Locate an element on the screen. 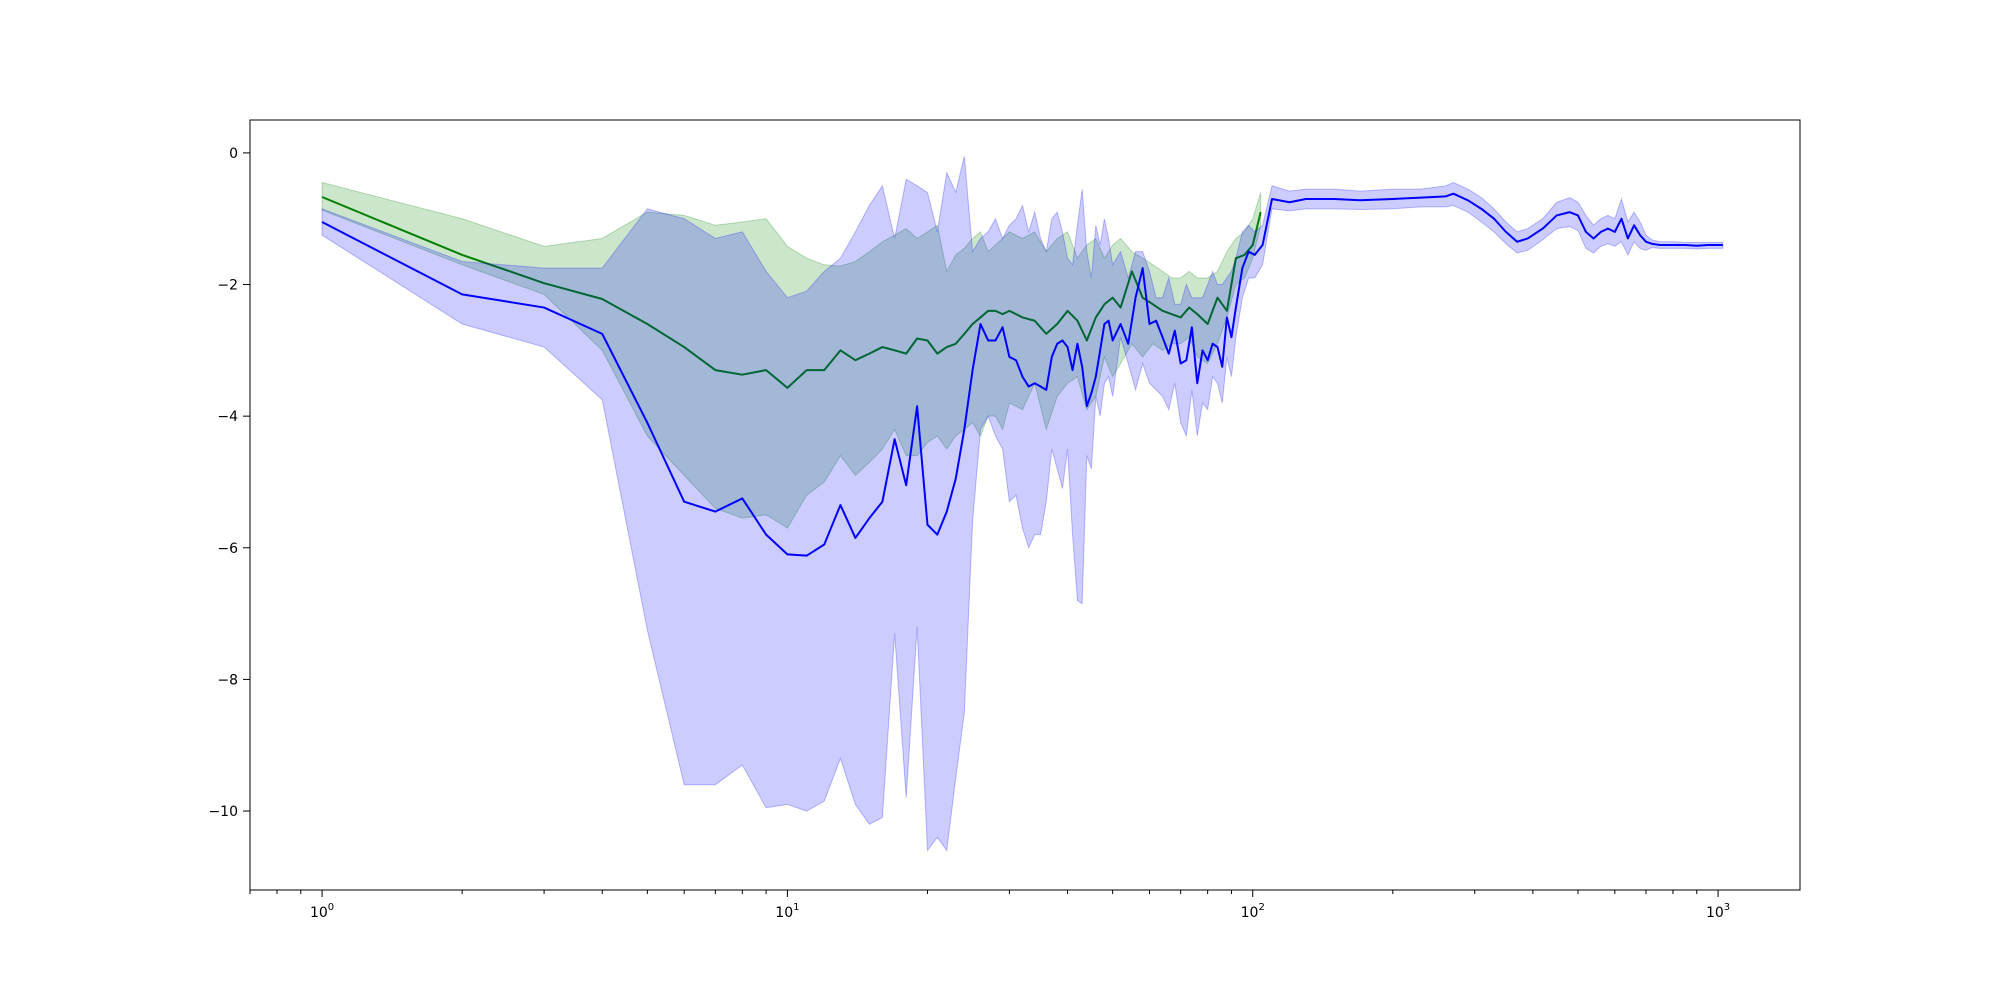 Image resolution: width=2000 pixels, height=1000 pixels. y-tick-label: 0 is located at coordinates (233, 154).